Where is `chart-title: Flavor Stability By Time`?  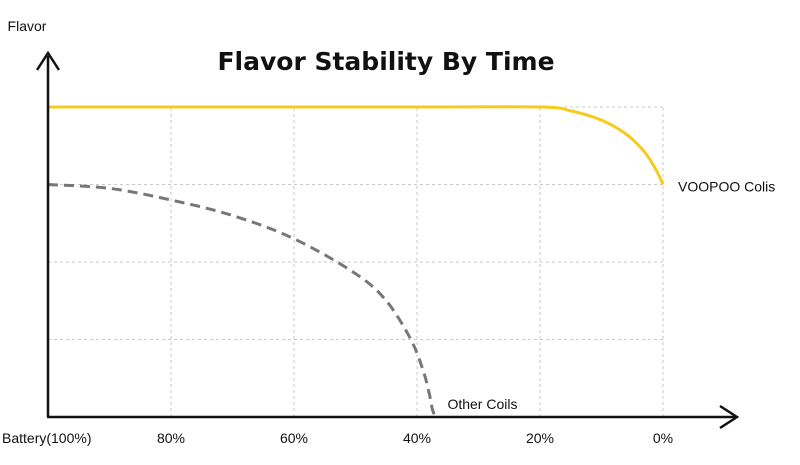
chart-title: Flavor Stability By Time is located at coordinates (385, 61).